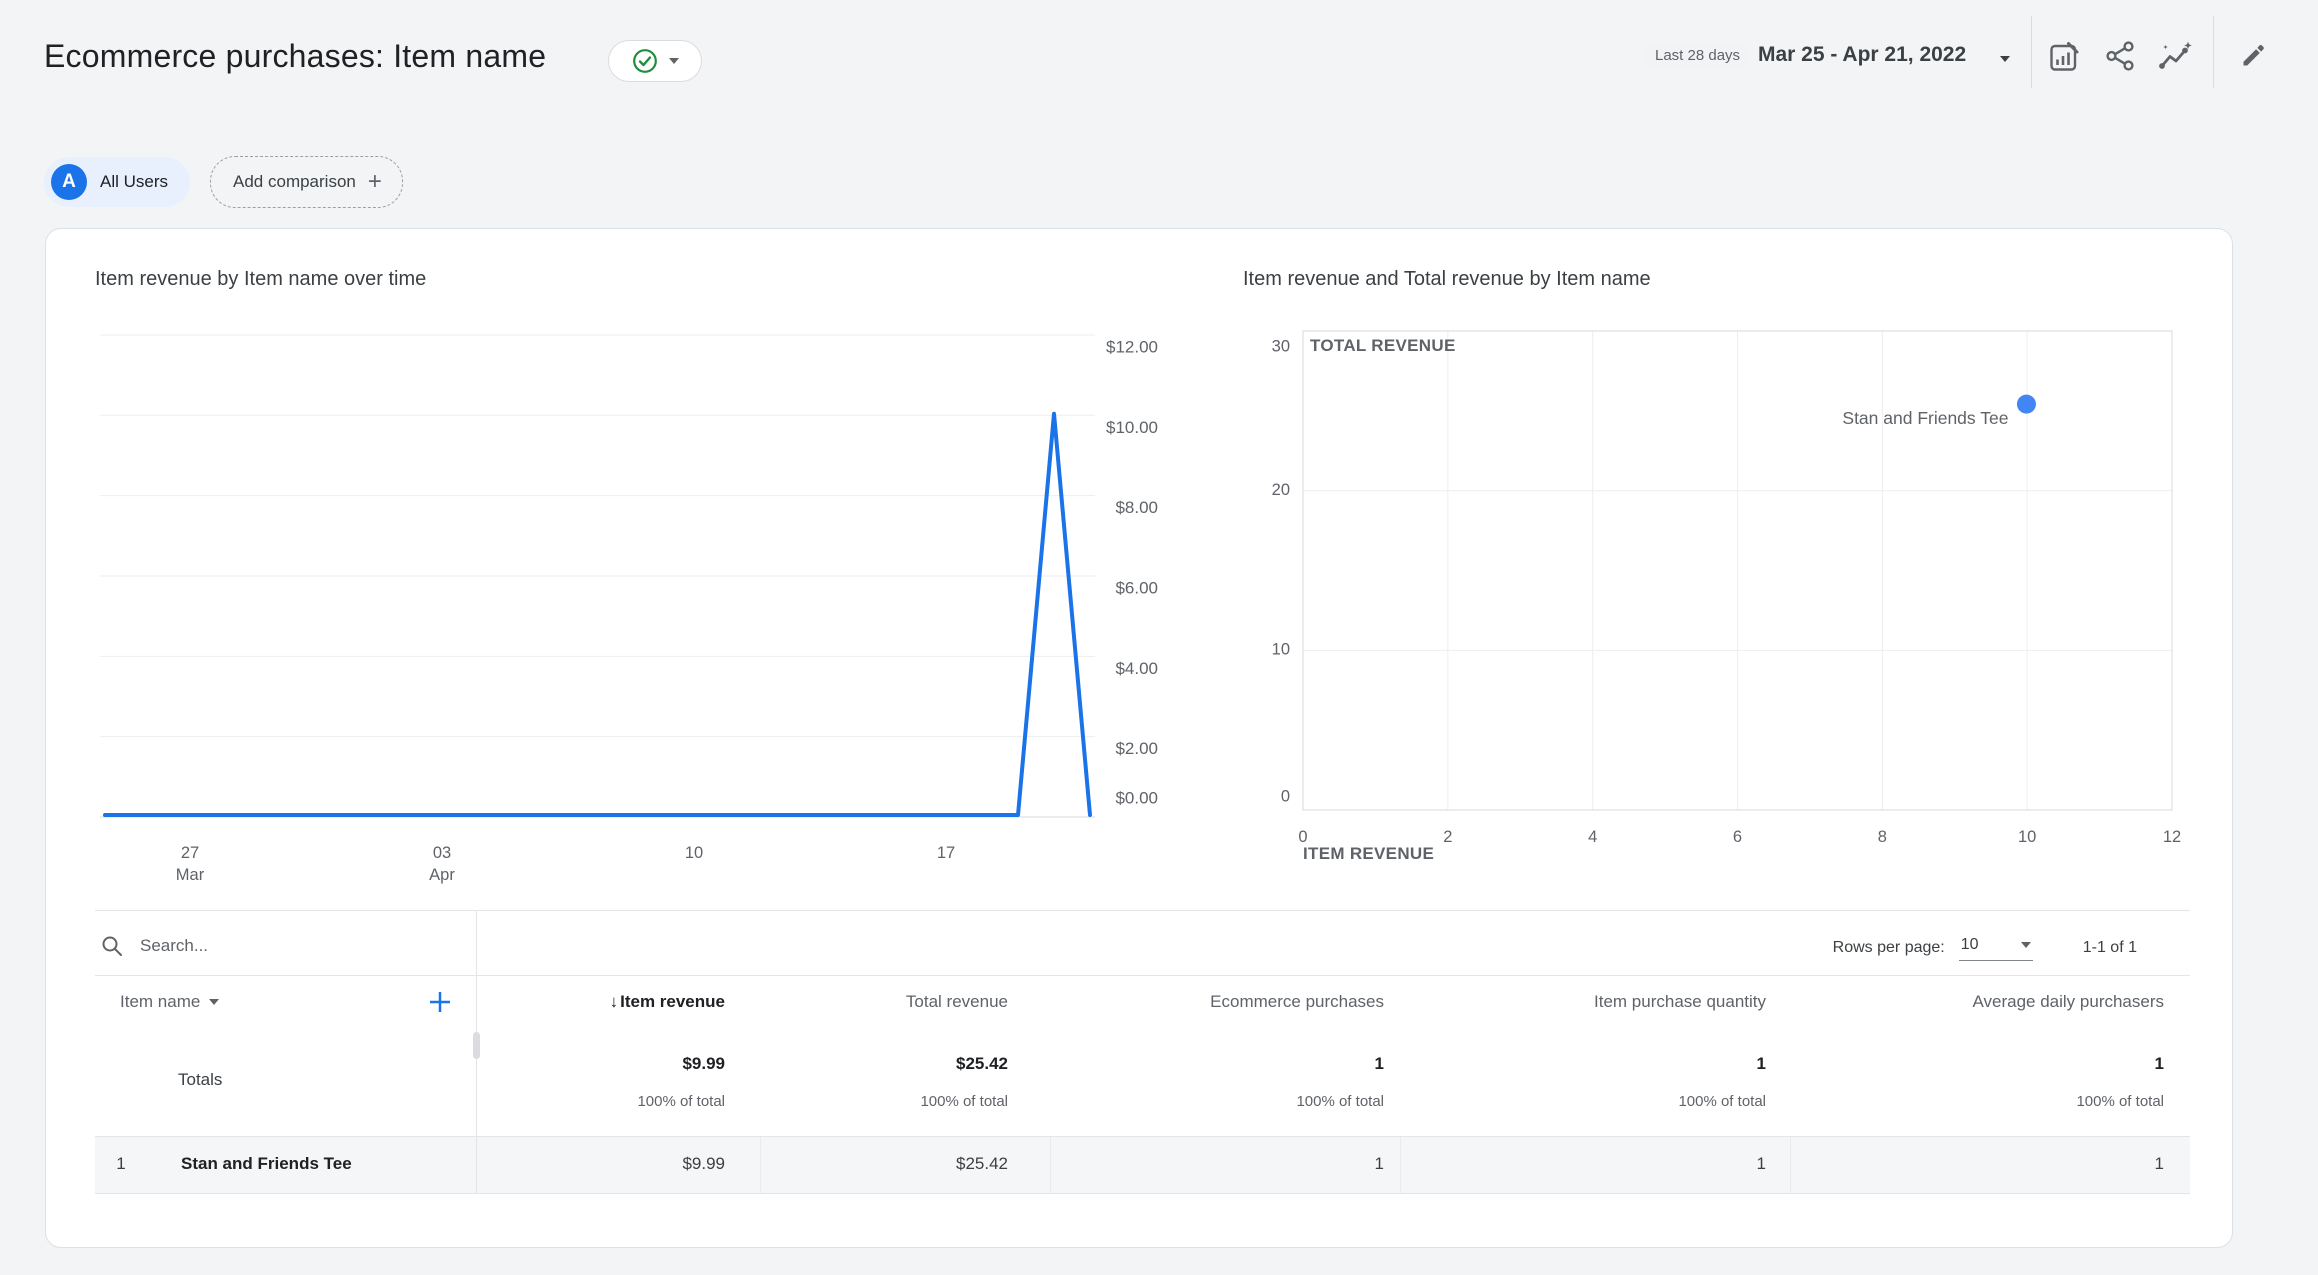 This screenshot has height=1275, width=2318. I want to click on scatter-x-tick: 12, so click(2172, 837).